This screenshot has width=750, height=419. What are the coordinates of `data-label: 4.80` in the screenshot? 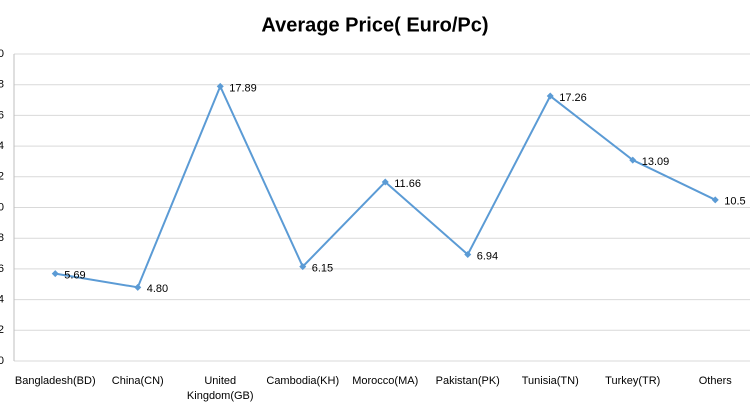 It's located at (157, 289).